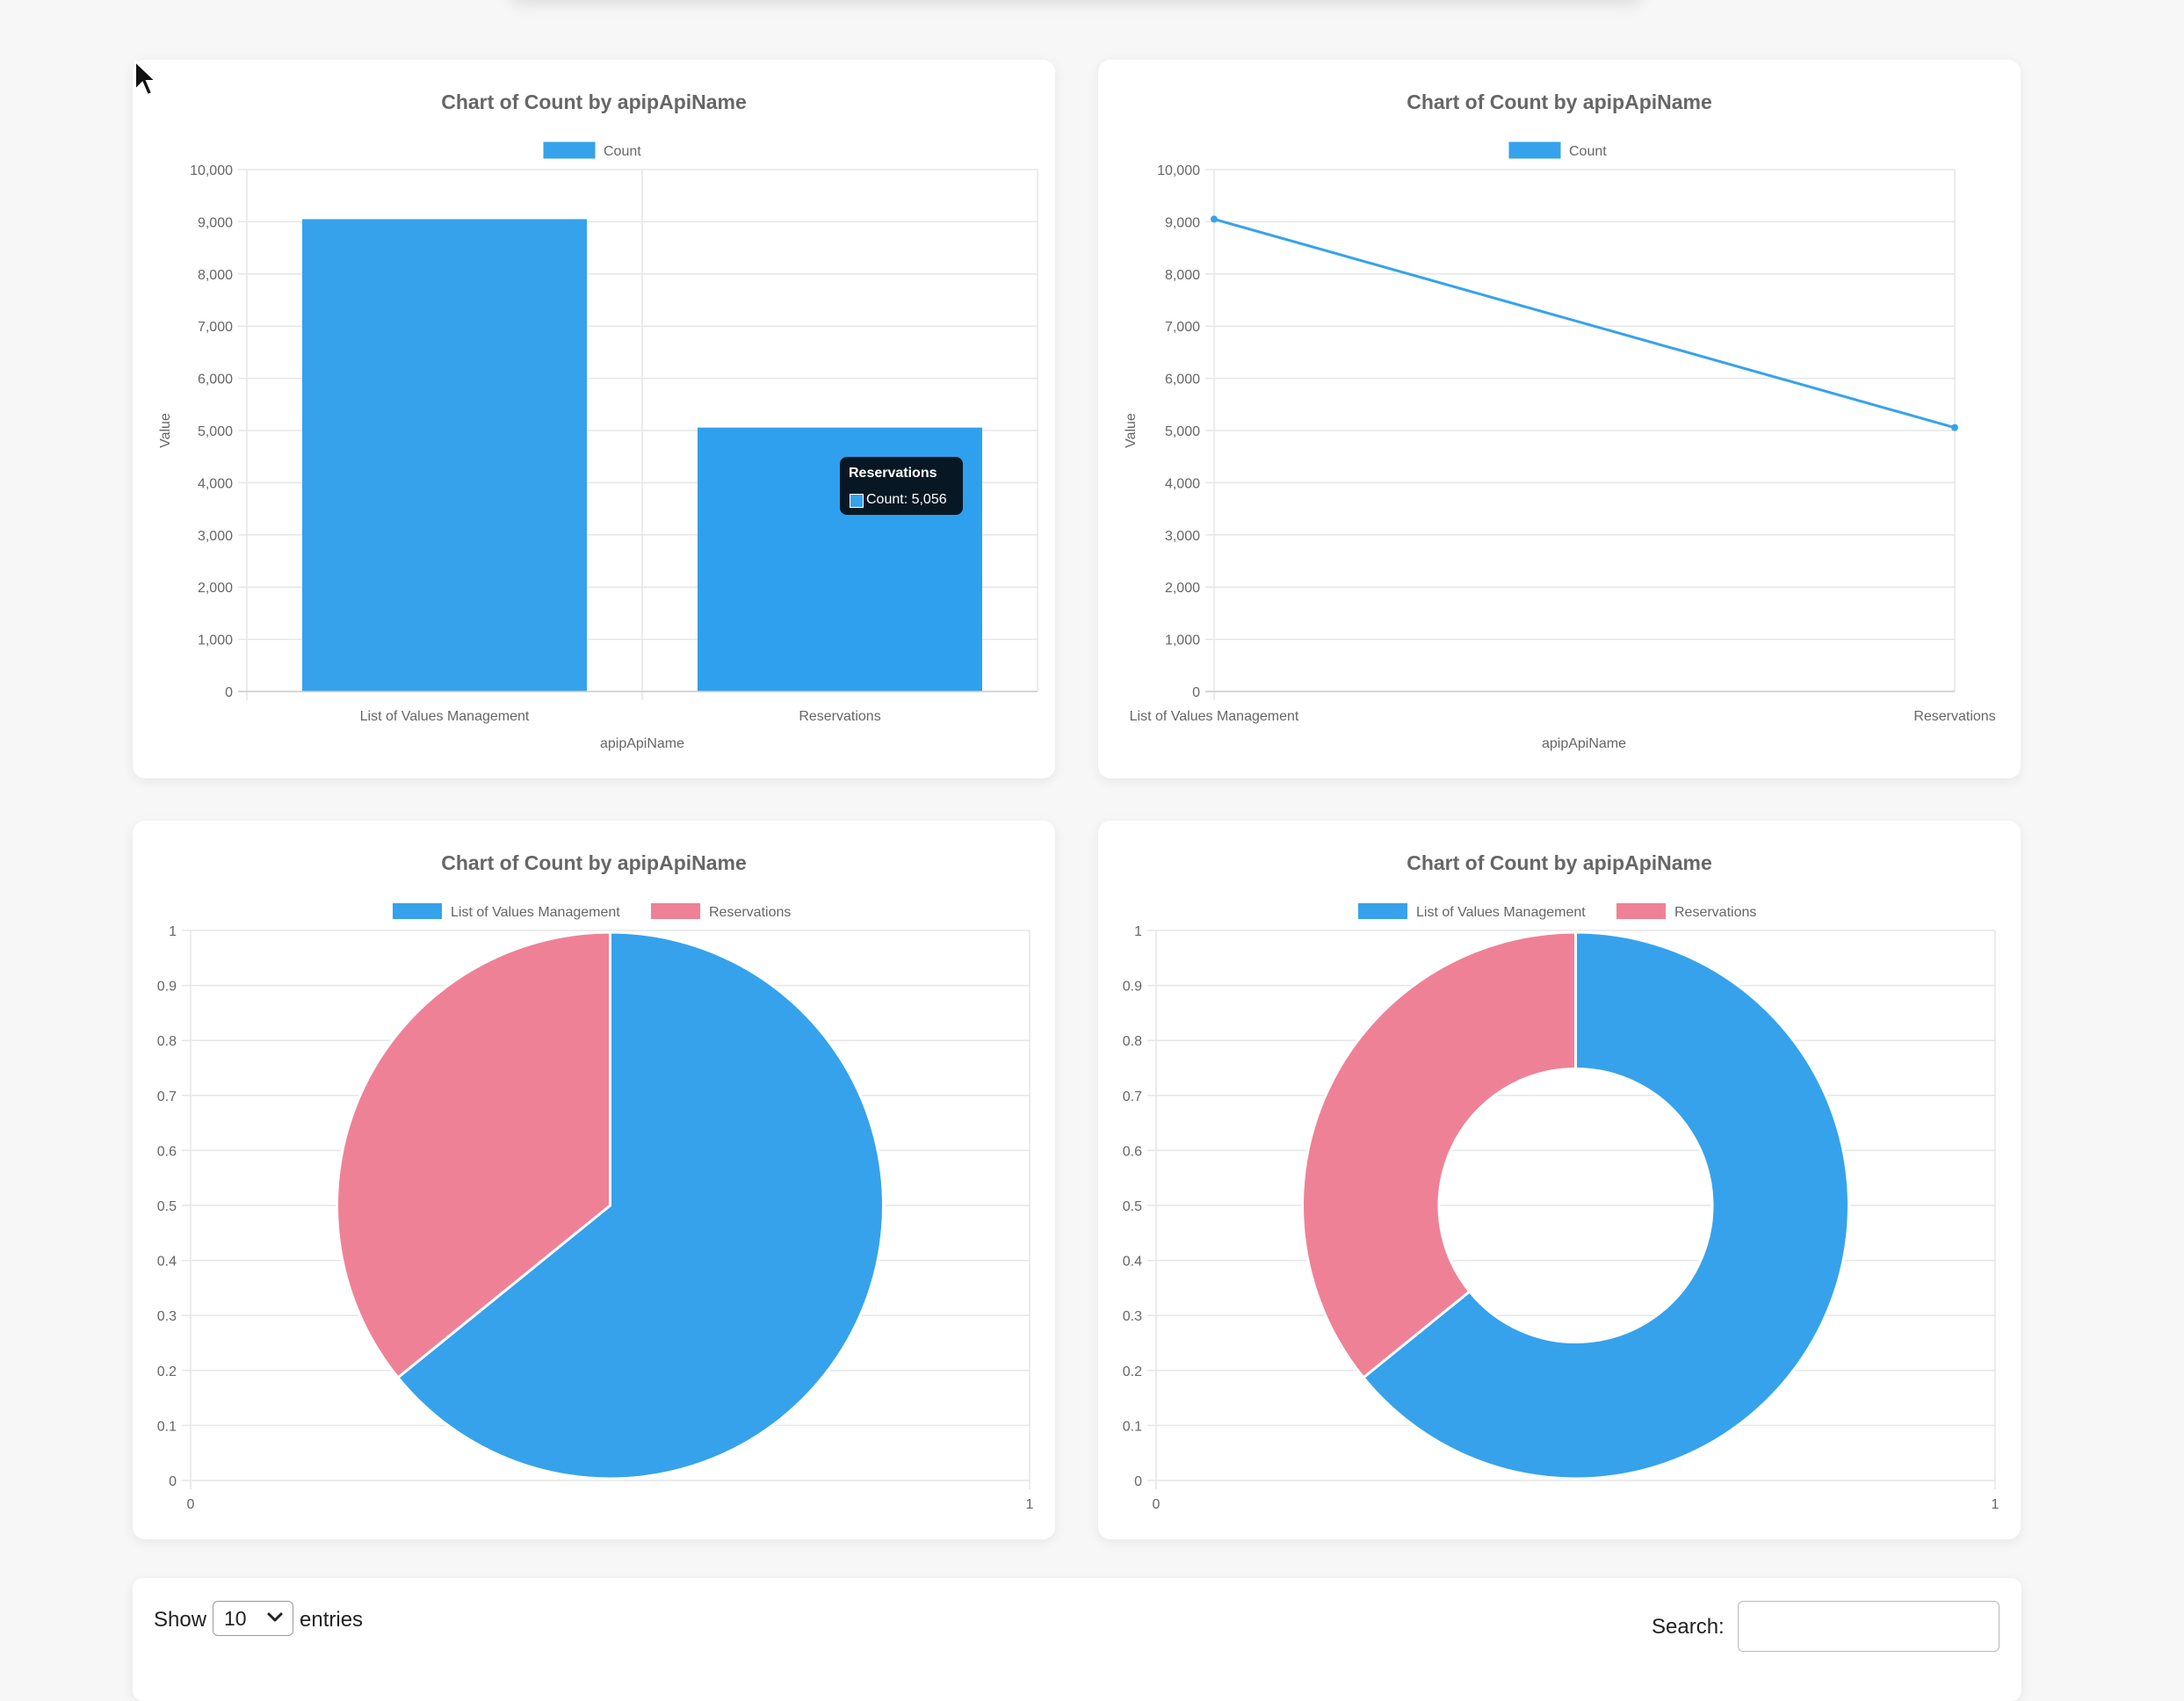  What do you see at coordinates (1869, 1626) in the screenshot?
I see `search-input` at bounding box center [1869, 1626].